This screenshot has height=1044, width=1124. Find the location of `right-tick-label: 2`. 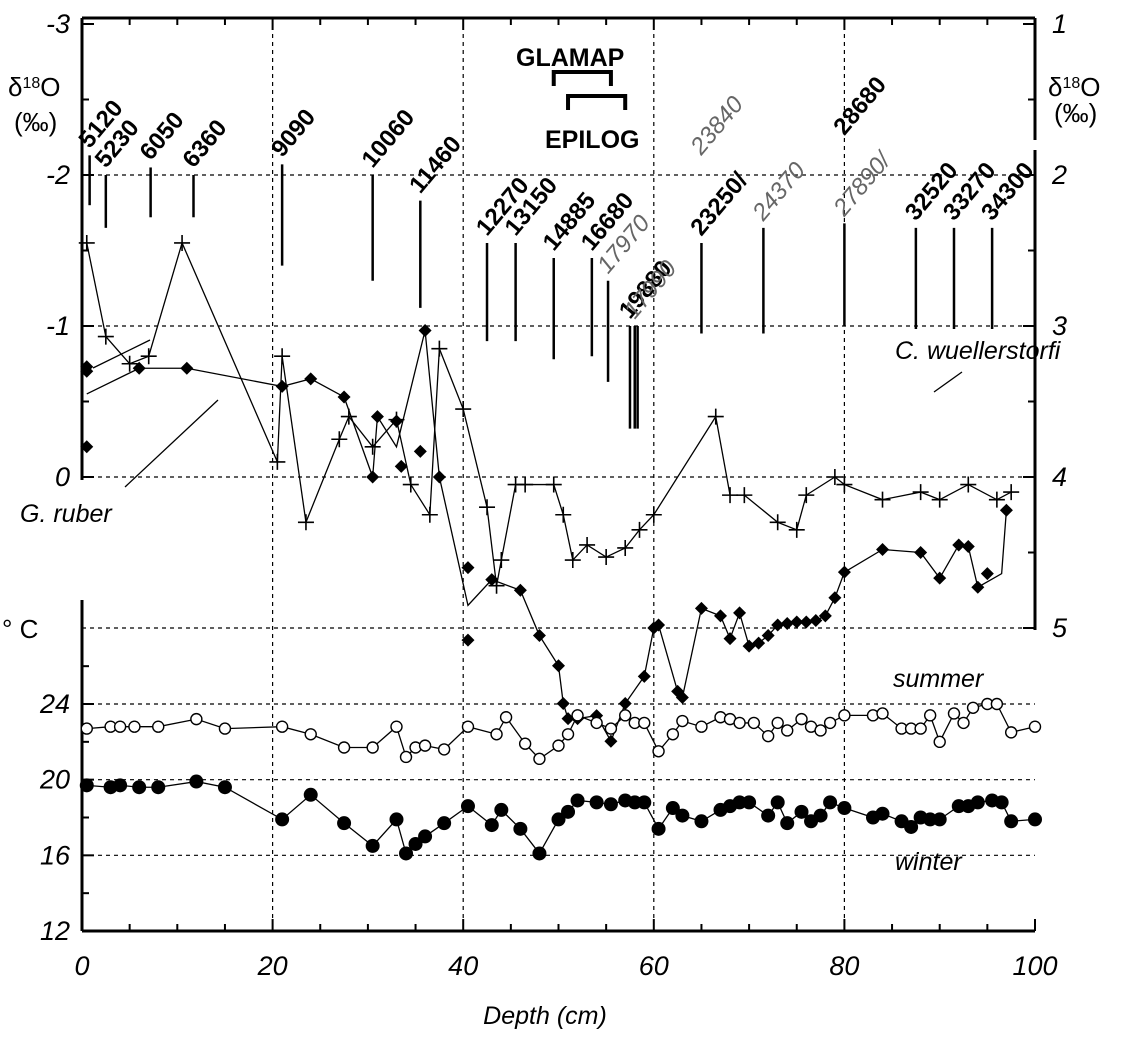

right-tick-label: 2 is located at coordinates (1059, 175).